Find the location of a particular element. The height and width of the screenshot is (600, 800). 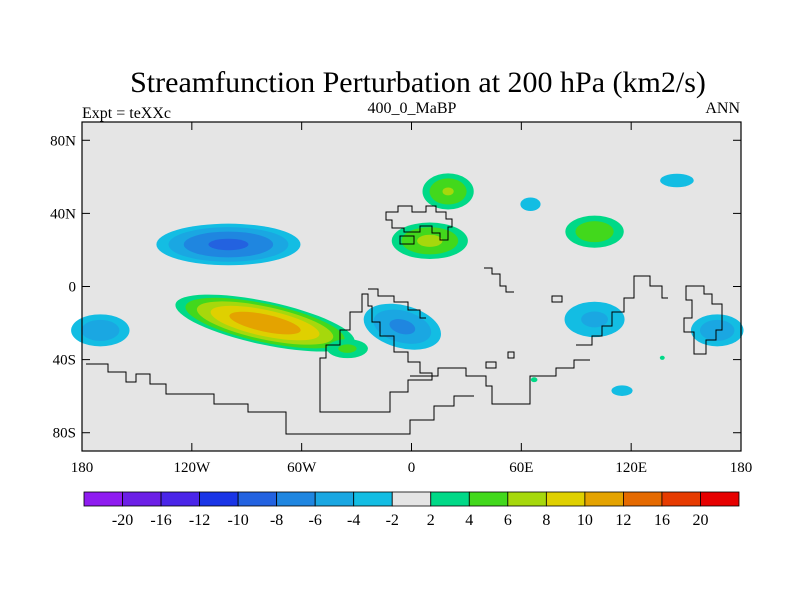

x-tick-label: 60E is located at coordinates (521, 468).